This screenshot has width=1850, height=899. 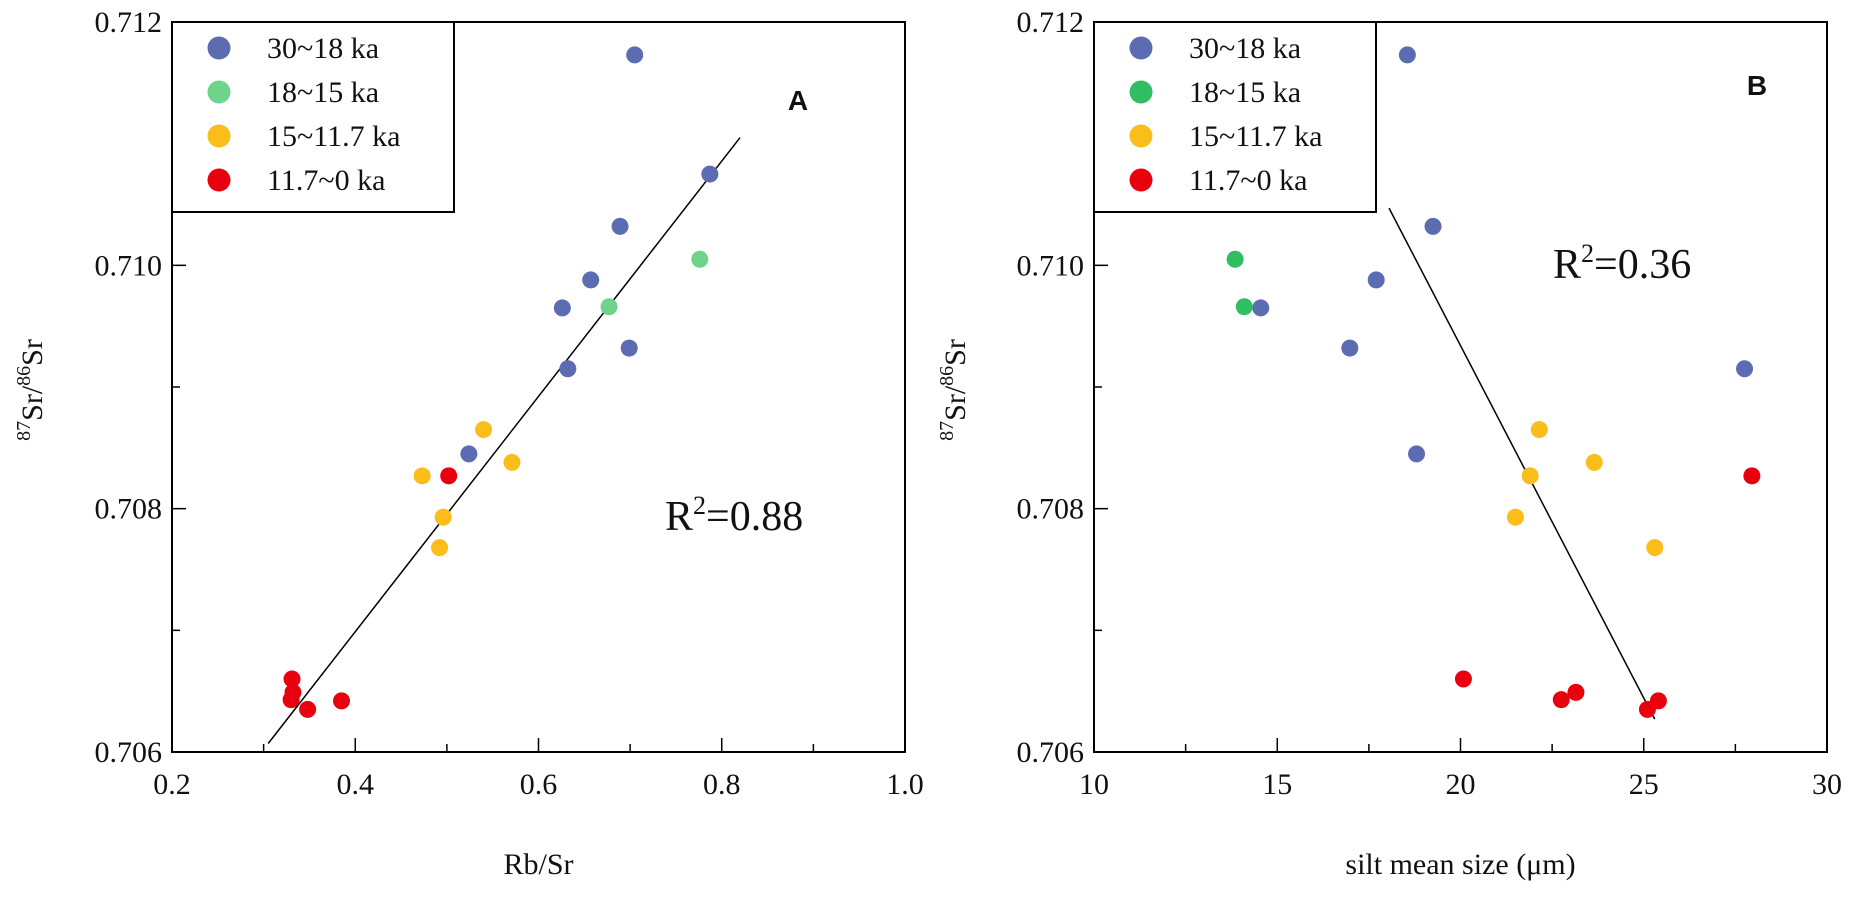 What do you see at coordinates (1460, 864) in the screenshot?
I see `x-axis-title: silt mean size (μm)` at bounding box center [1460, 864].